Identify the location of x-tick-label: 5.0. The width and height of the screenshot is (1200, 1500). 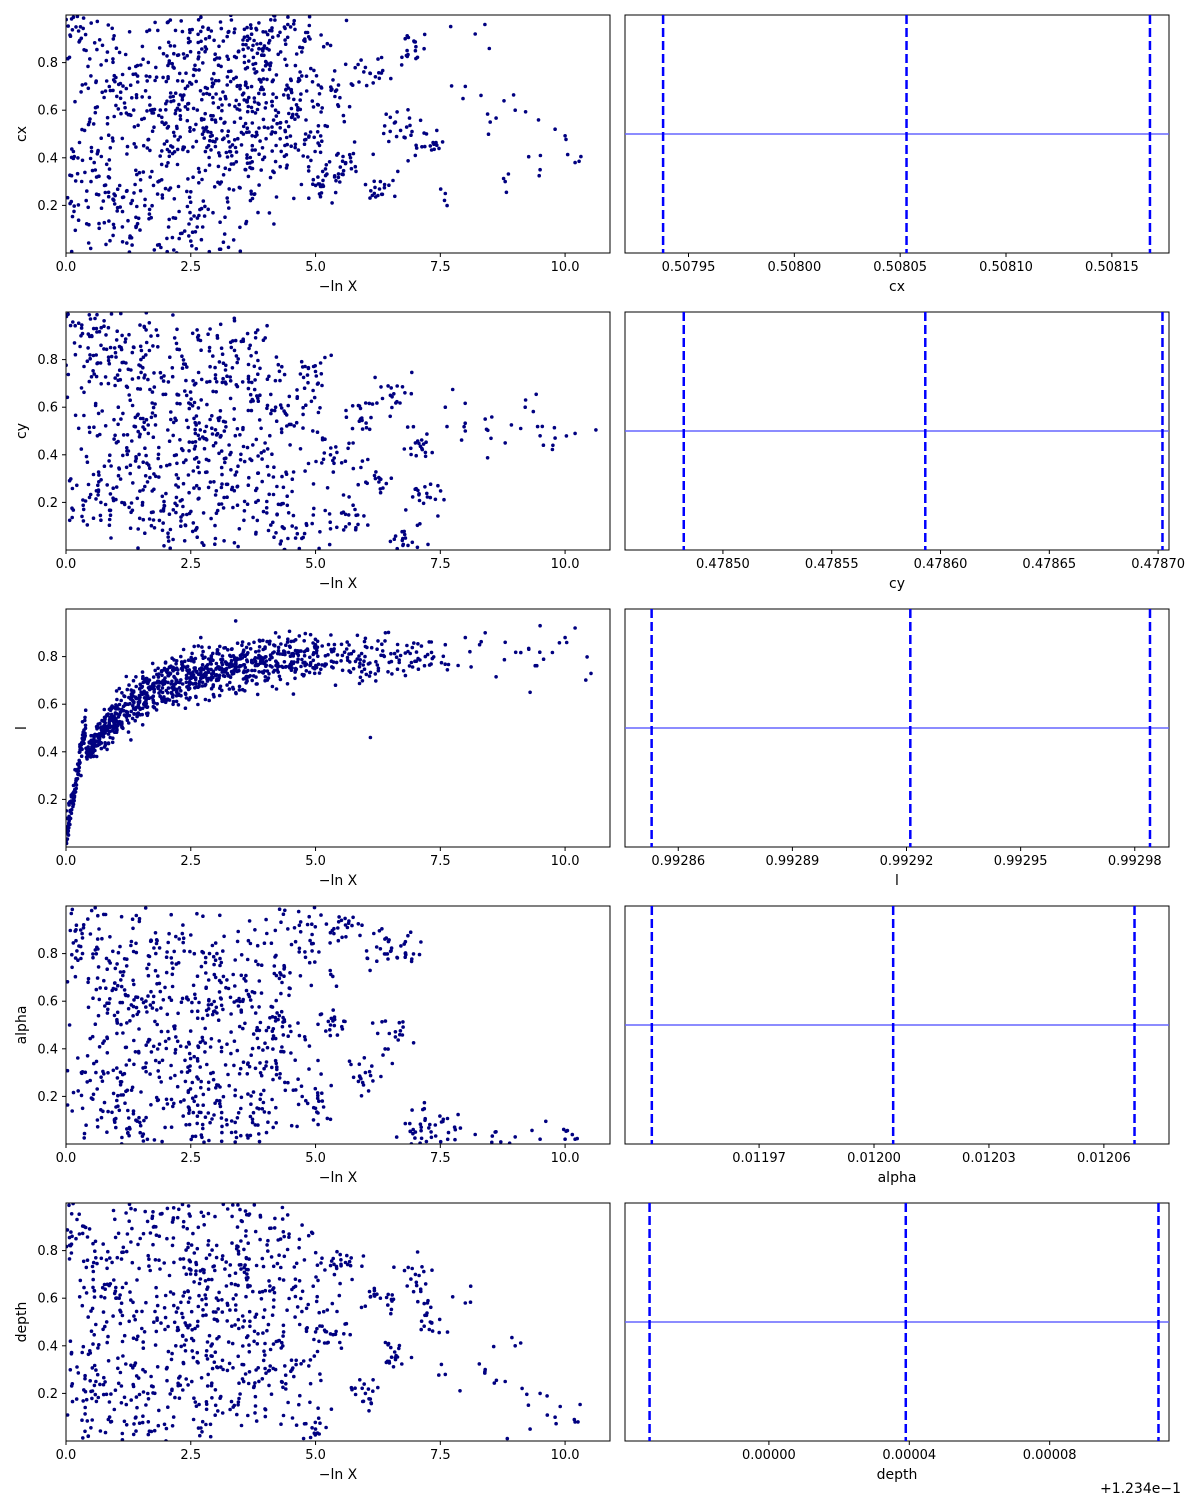
(315, 1158).